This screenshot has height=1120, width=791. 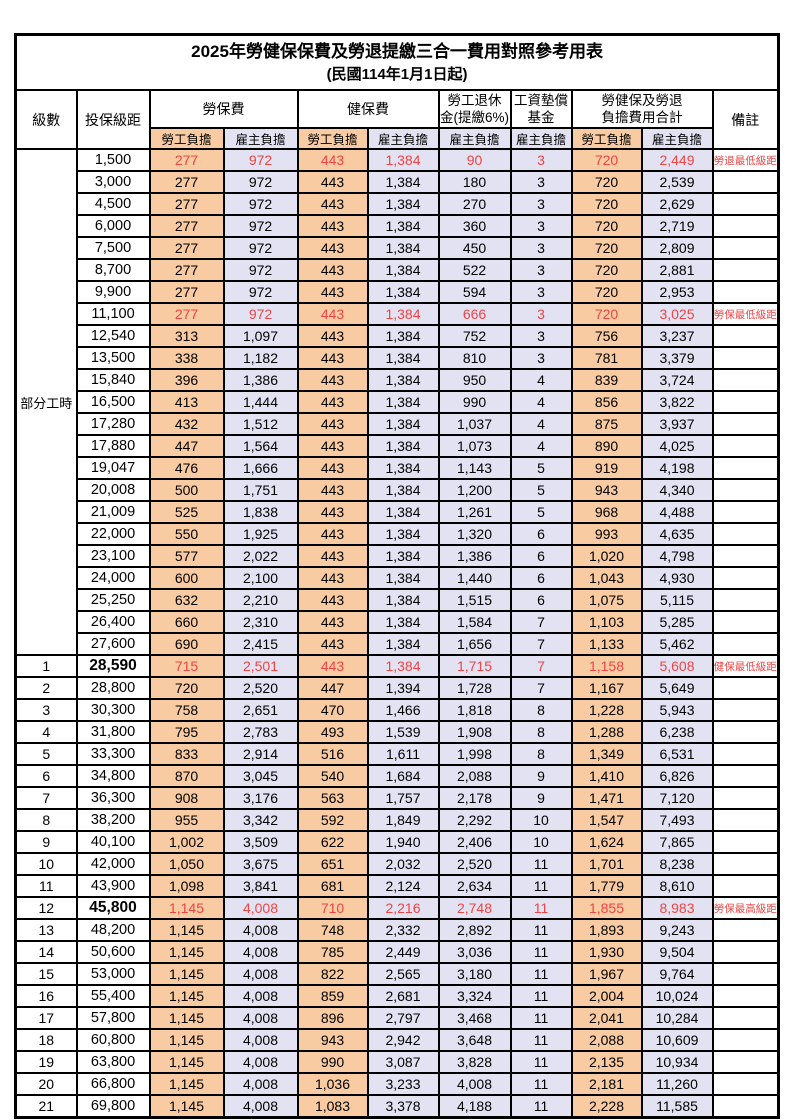 I want to click on level-cell: 21, so click(x=46, y=1106).